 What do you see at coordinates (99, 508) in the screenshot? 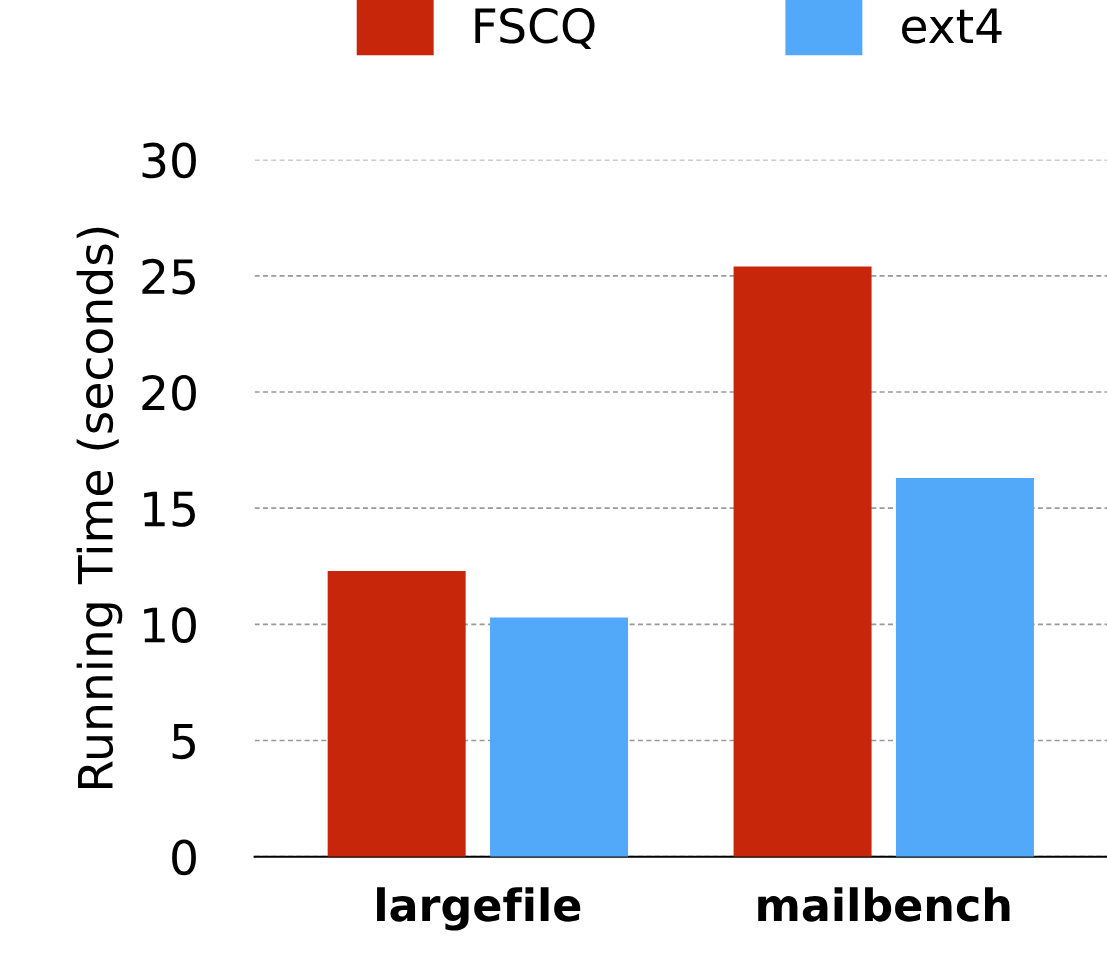
I see `y-axis-title: Running Time (seconds)` at bounding box center [99, 508].